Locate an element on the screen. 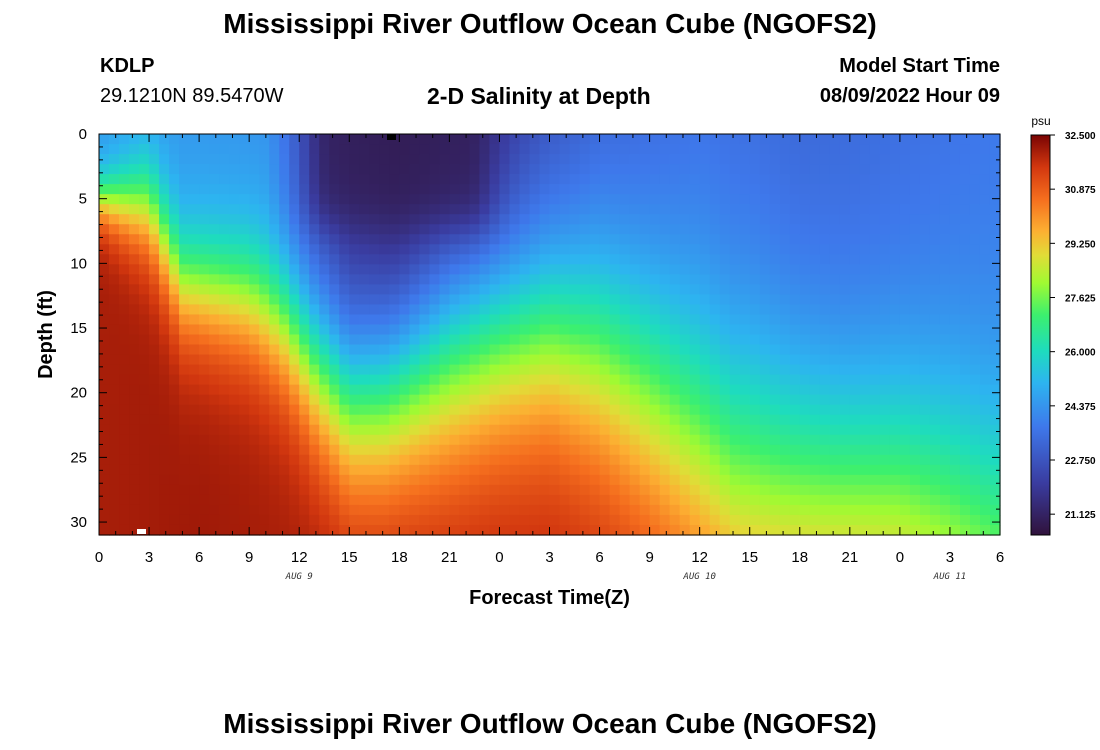  date-label: AUG 10 is located at coordinates (699, 577).